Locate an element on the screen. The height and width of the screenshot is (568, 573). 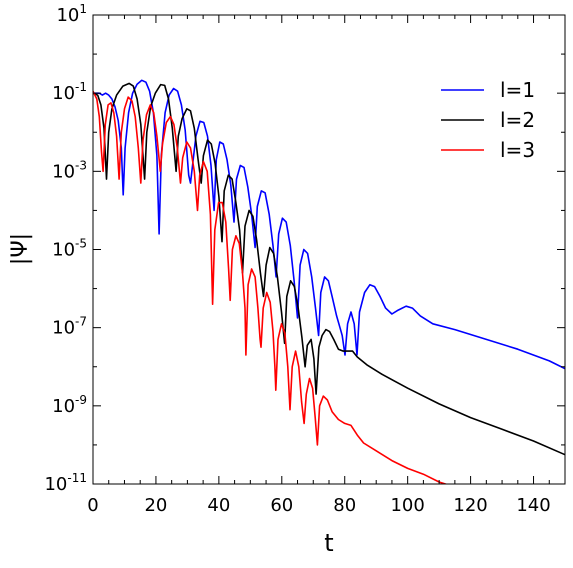
y-axis-label: |Ψ| is located at coordinates (20, 249).